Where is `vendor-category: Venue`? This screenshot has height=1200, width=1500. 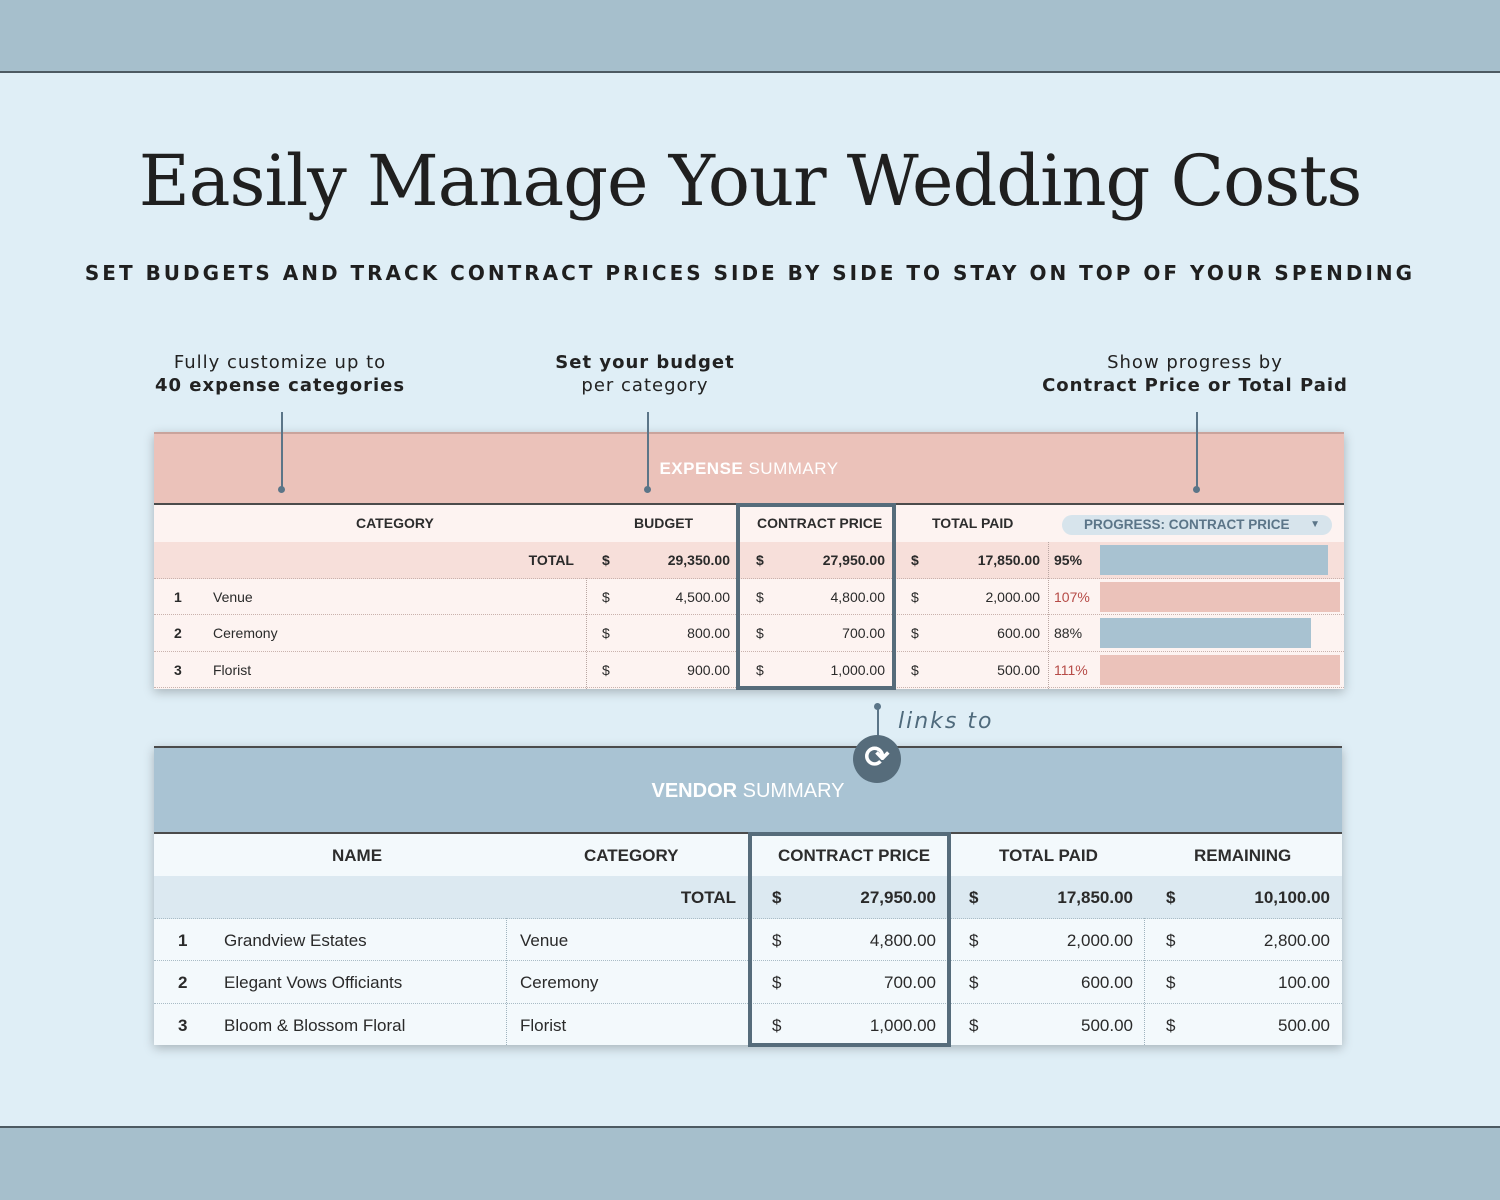 vendor-category: Venue is located at coordinates (544, 940).